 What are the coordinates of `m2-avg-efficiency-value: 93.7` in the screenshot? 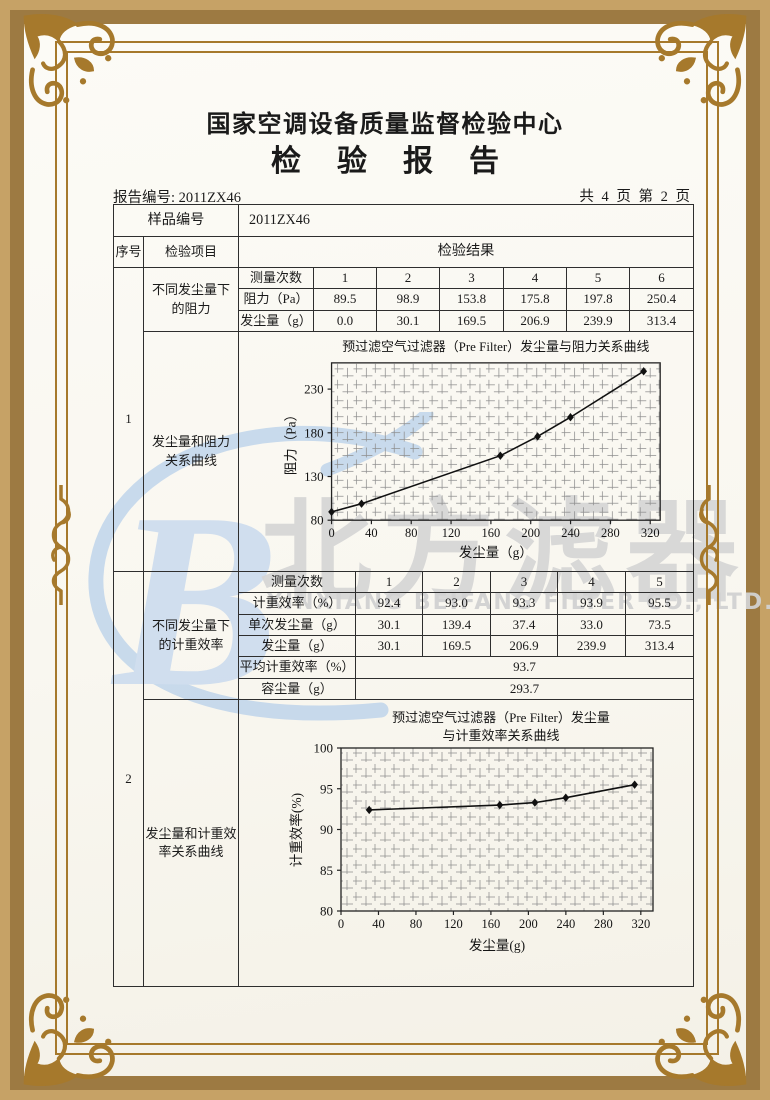 It's located at (524, 668).